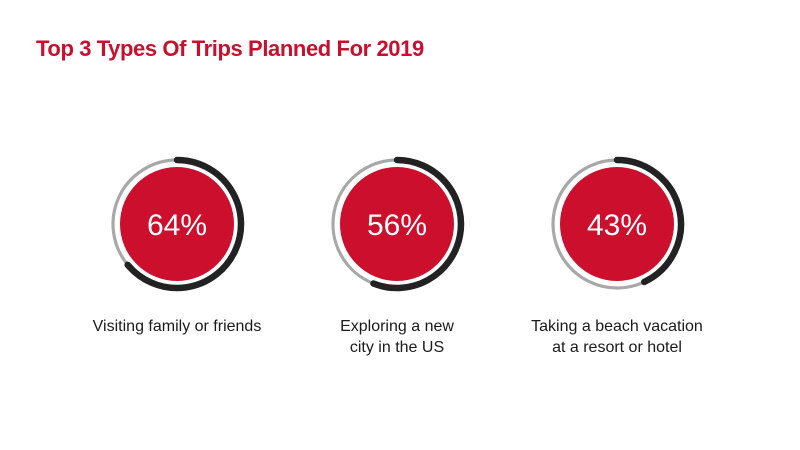 This screenshot has height=450, width=800. I want to click on caption-0: Visiting family or friends, so click(177, 326).